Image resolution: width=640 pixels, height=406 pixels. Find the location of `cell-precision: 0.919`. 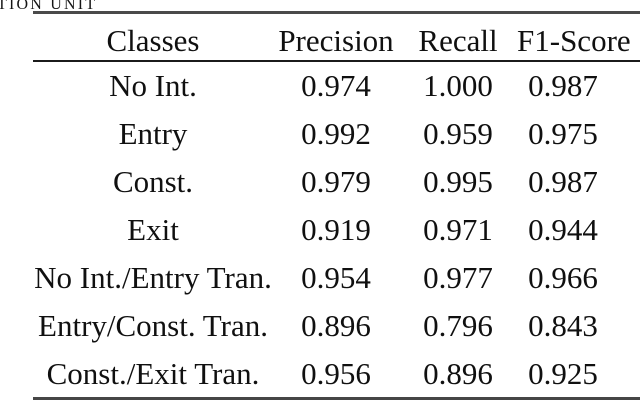

cell-precision: 0.919 is located at coordinates (336, 229).